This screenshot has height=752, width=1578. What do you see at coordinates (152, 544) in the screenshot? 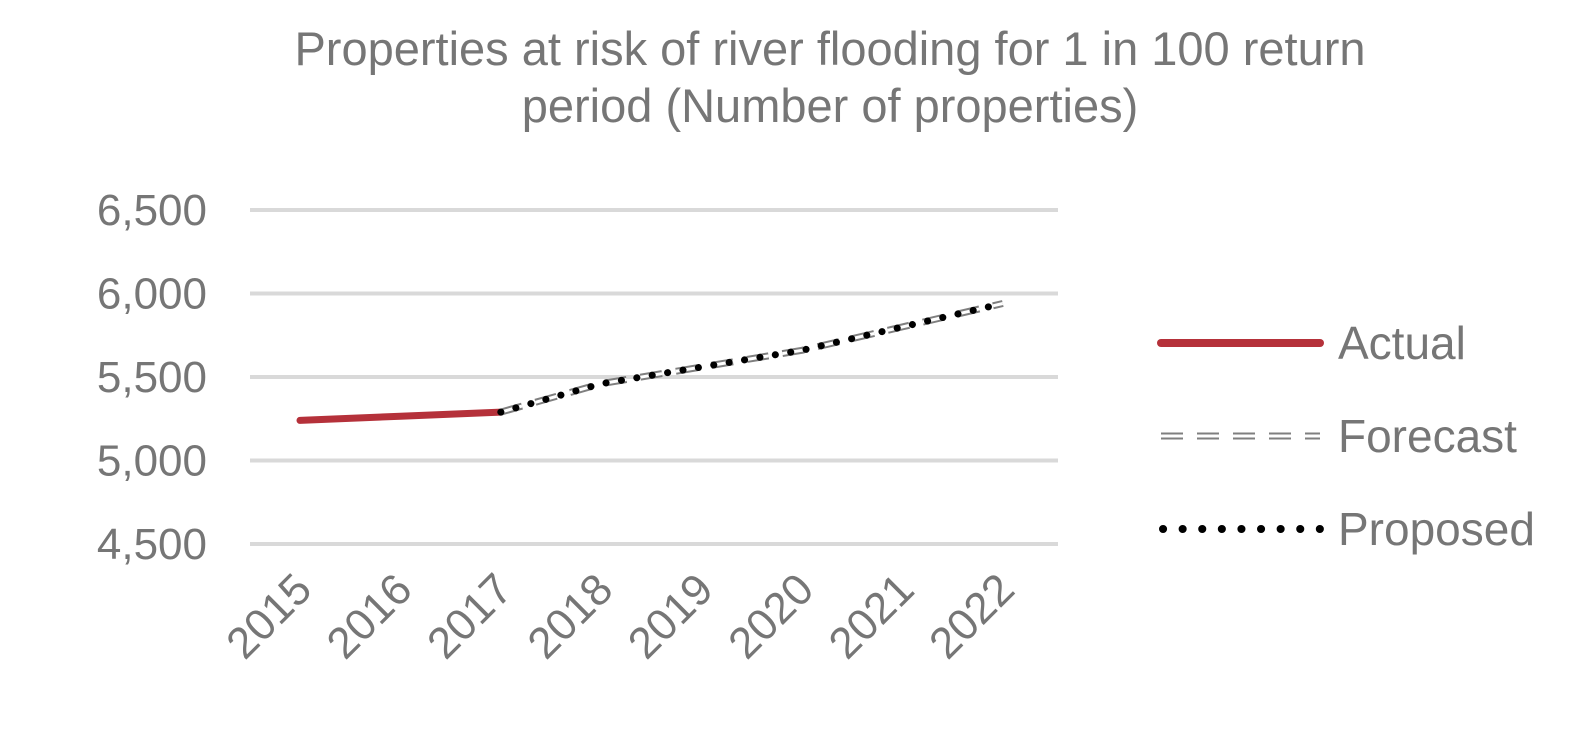
I see `y-tick-label: 4,500` at bounding box center [152, 544].